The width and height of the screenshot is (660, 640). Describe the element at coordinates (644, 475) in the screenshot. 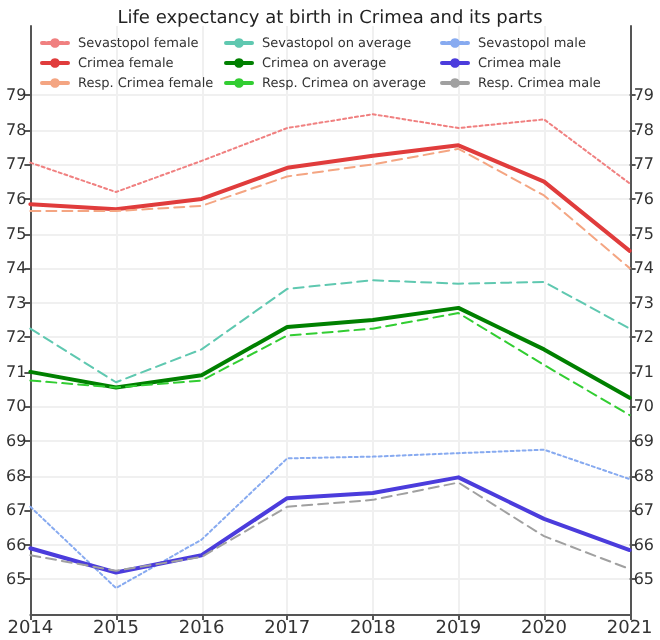

I see `y2-tick-label: 68` at that location.